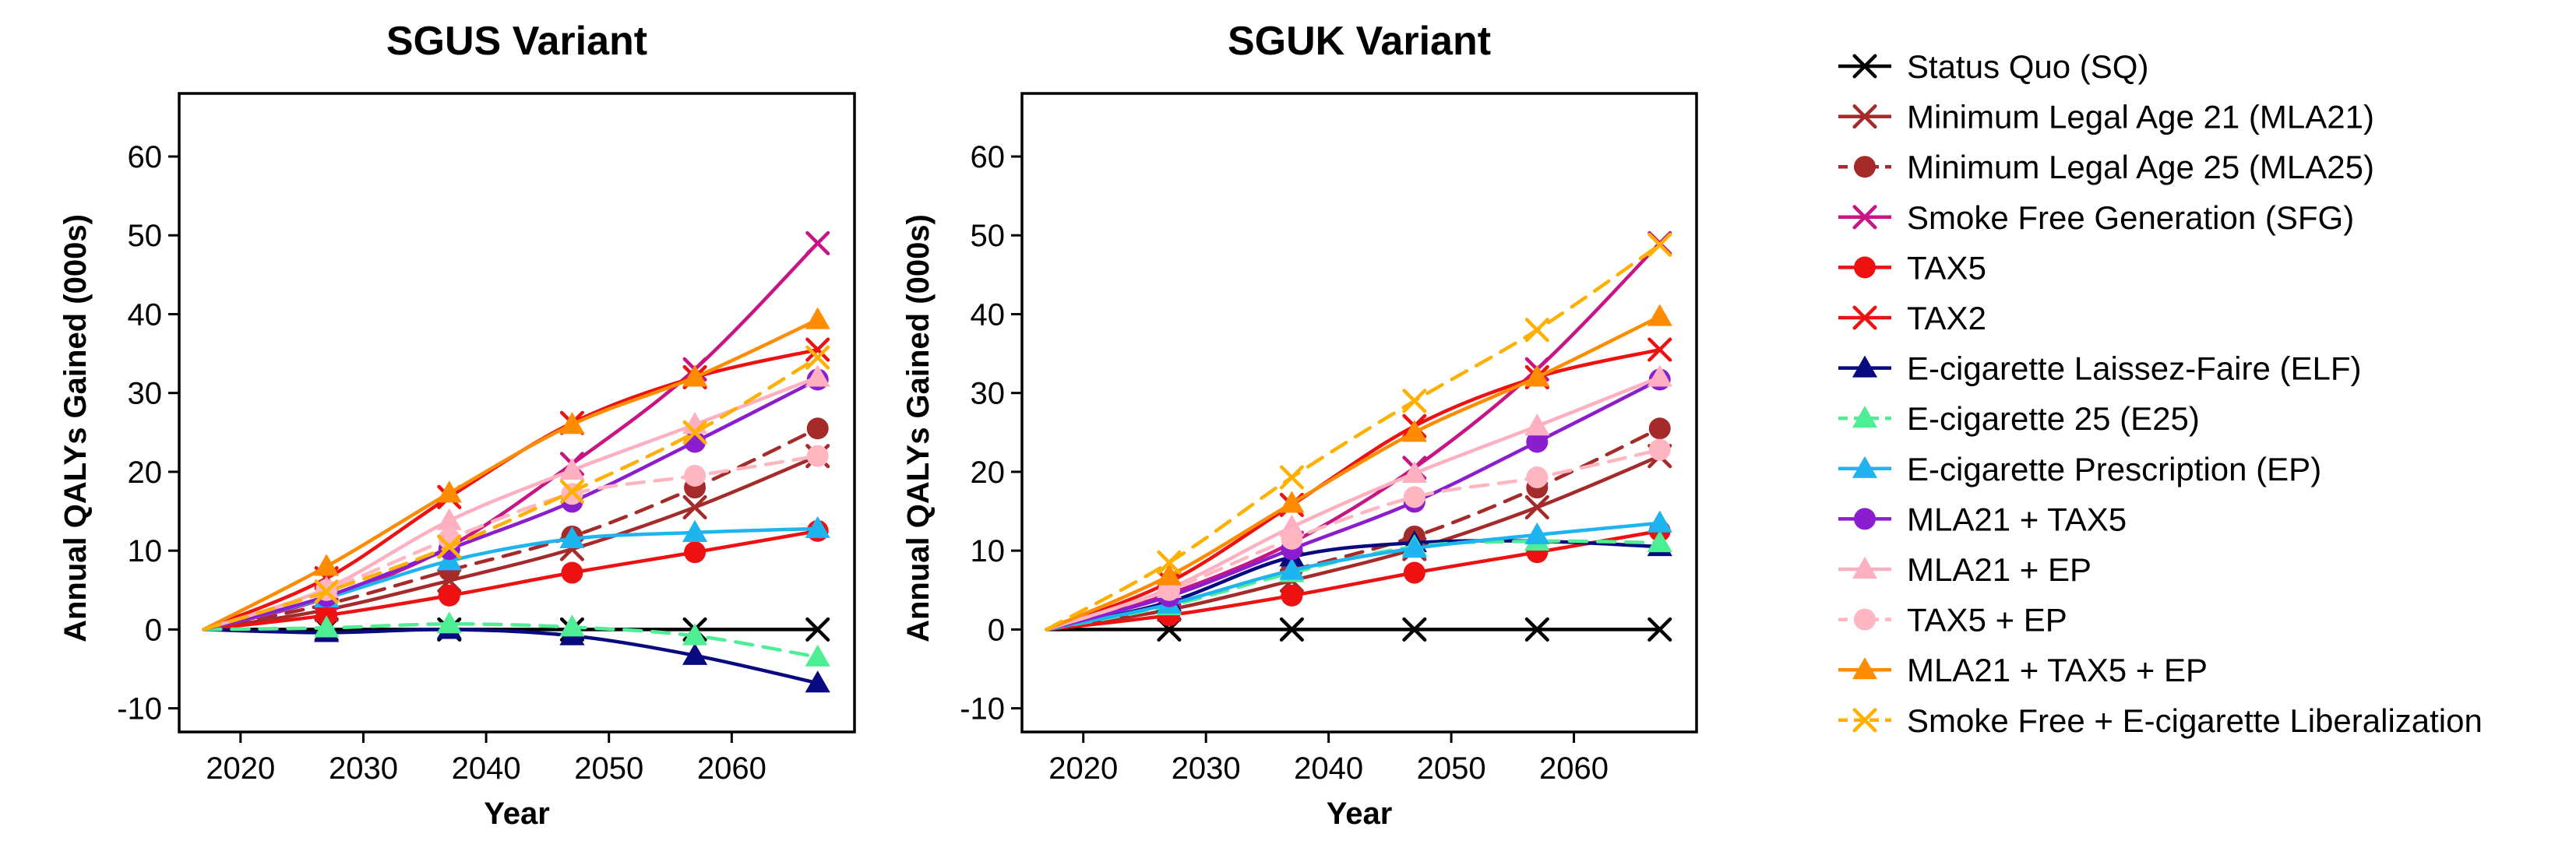  What do you see at coordinates (2054, 419) in the screenshot?
I see `legend-label: E-cigarette 25 (E25)` at bounding box center [2054, 419].